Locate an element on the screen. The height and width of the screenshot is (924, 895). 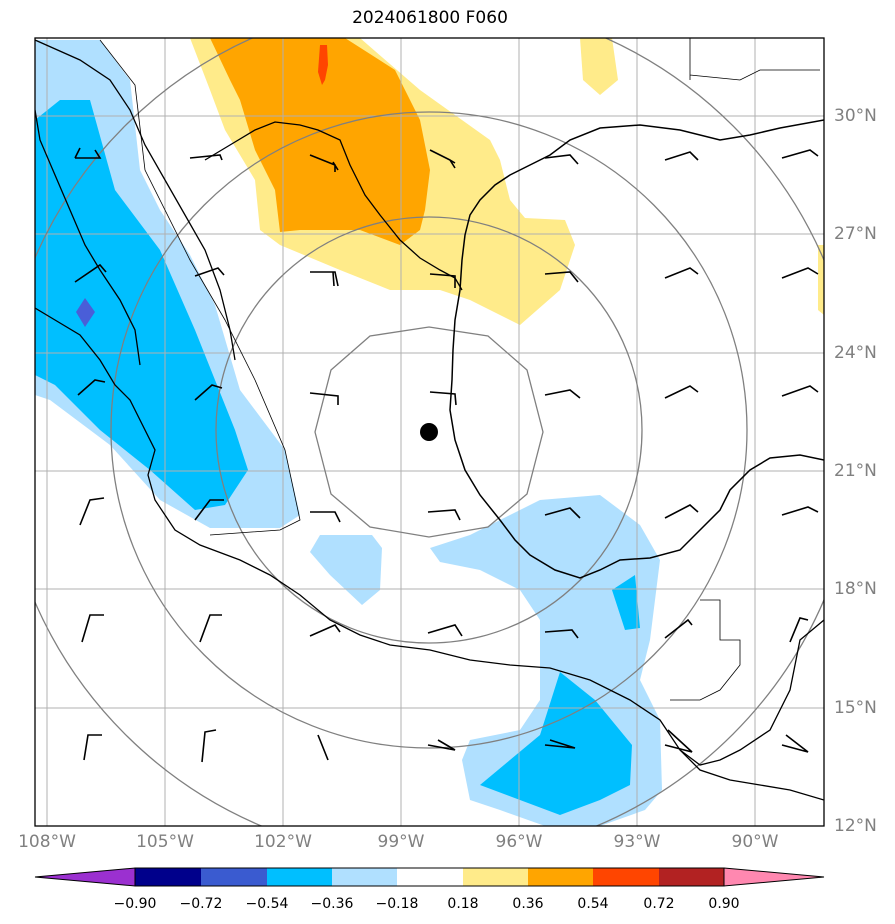
lat-label-27n: 27°N is located at coordinates (855, 234).